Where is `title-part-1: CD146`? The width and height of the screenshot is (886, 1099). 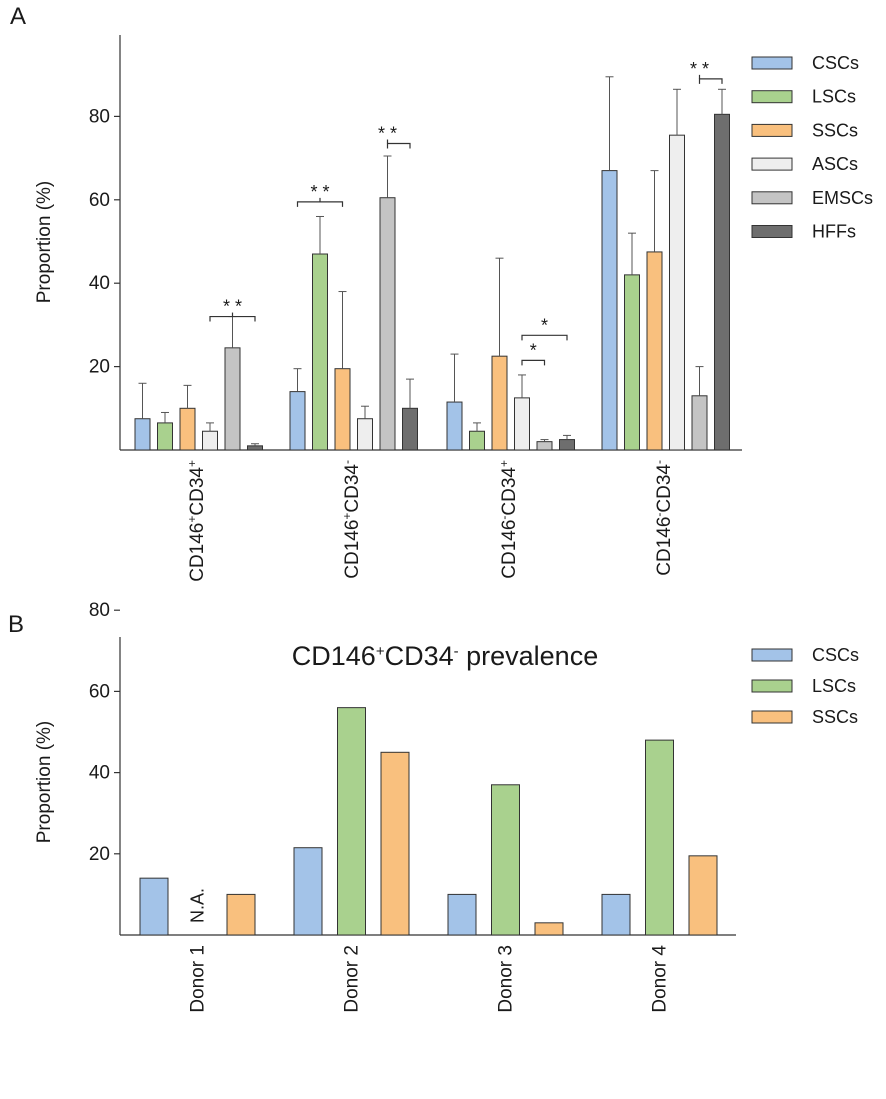
title-part-1: CD146 is located at coordinates (334, 656).